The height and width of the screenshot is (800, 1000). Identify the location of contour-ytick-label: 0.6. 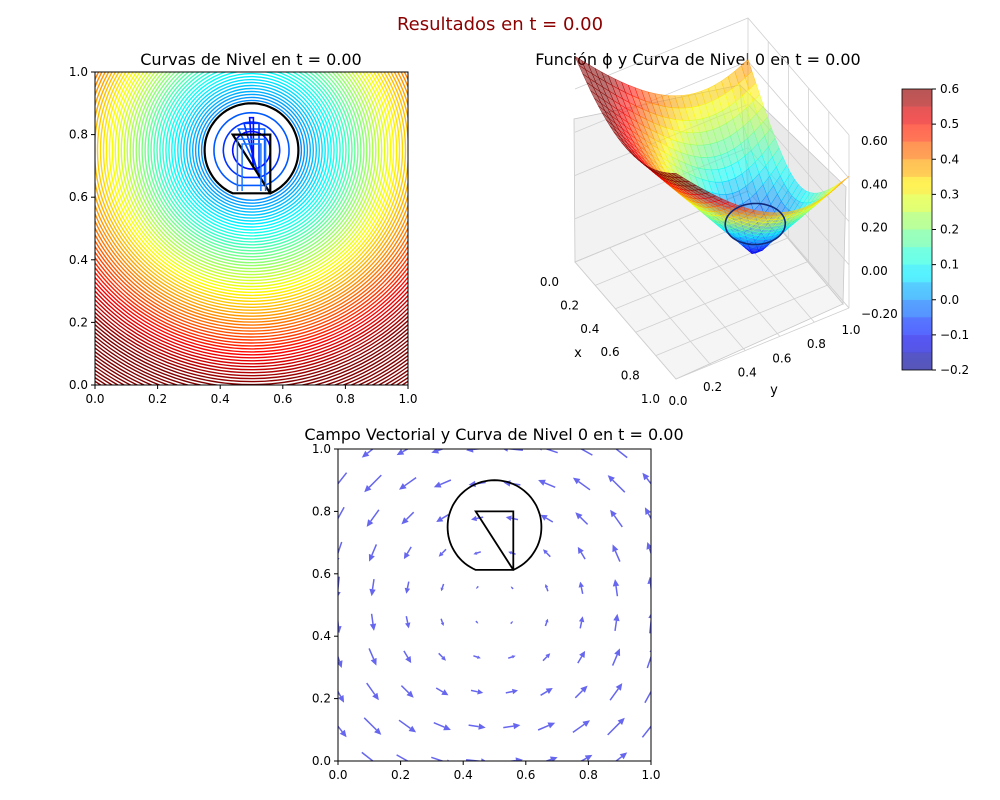
(78, 197).